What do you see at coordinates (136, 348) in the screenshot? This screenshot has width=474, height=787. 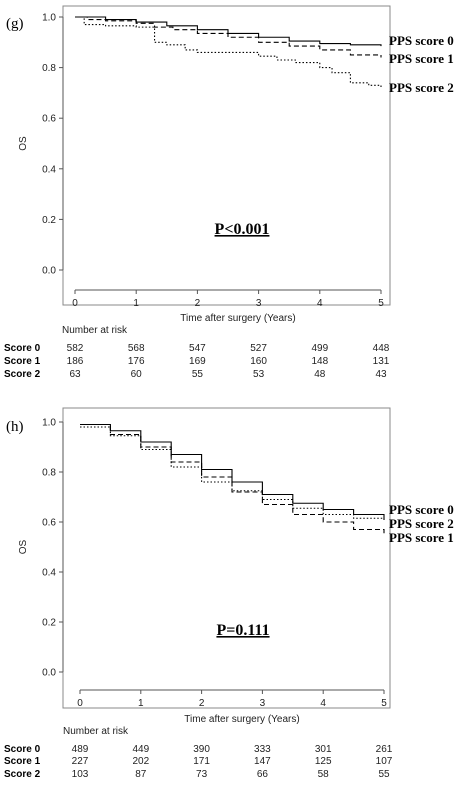 I see `risk-count: 568` at bounding box center [136, 348].